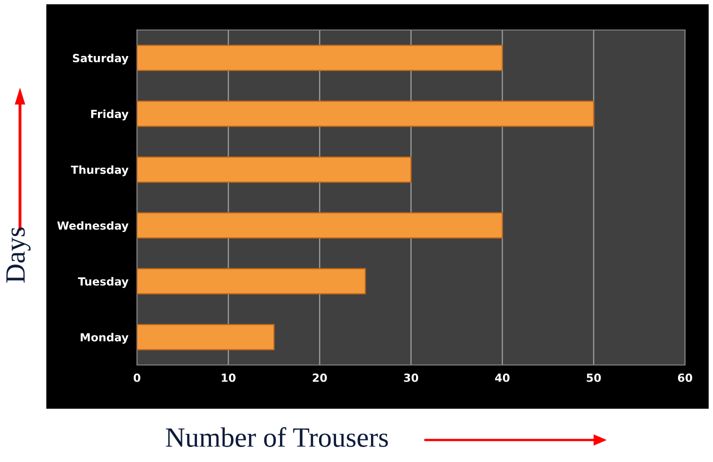  I want to click on x-axis-title: Number of Trousers, so click(277, 437).